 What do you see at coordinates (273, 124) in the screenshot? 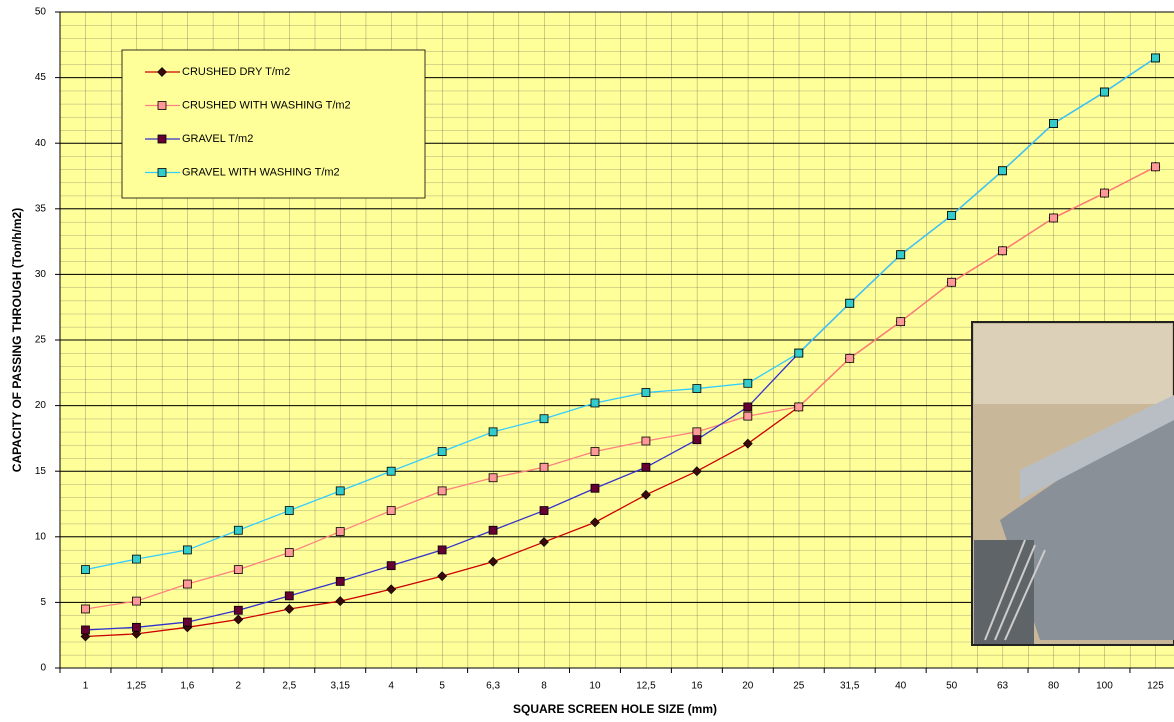
I see `legend` at bounding box center [273, 124].